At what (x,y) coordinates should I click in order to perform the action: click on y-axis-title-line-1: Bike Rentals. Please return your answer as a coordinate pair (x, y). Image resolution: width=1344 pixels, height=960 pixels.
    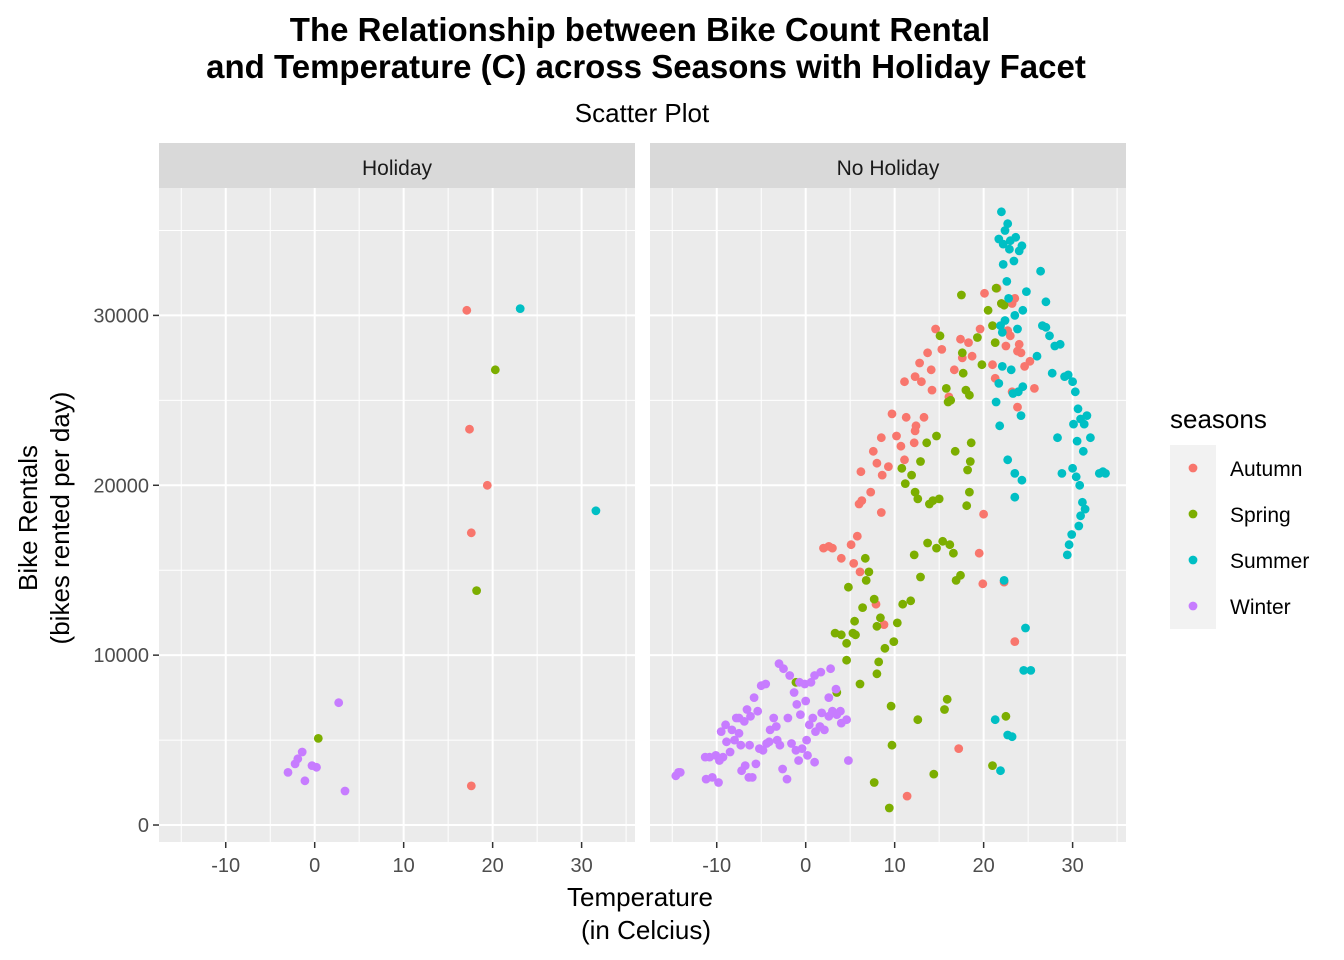
    Looking at the image, I should click on (28, 518).